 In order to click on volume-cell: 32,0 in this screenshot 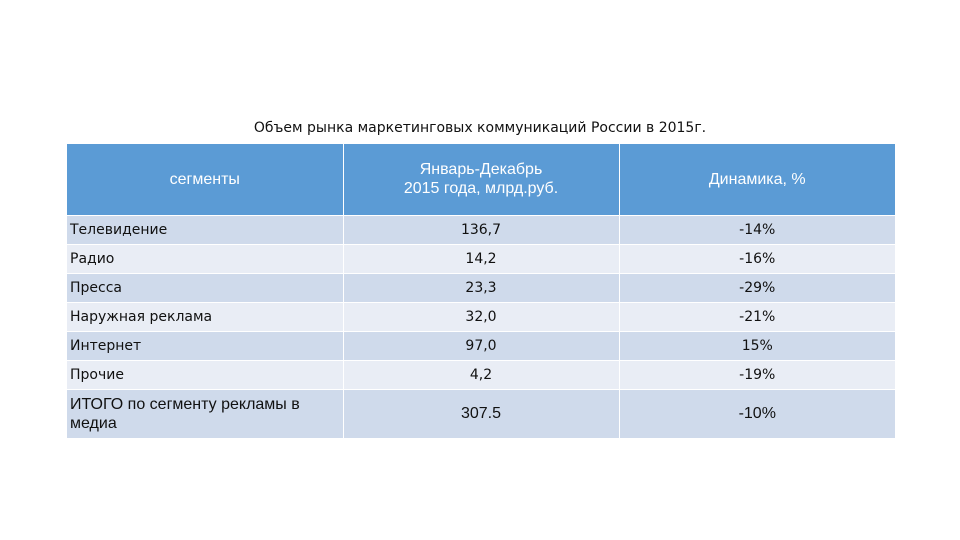, I will do `click(481, 316)`.